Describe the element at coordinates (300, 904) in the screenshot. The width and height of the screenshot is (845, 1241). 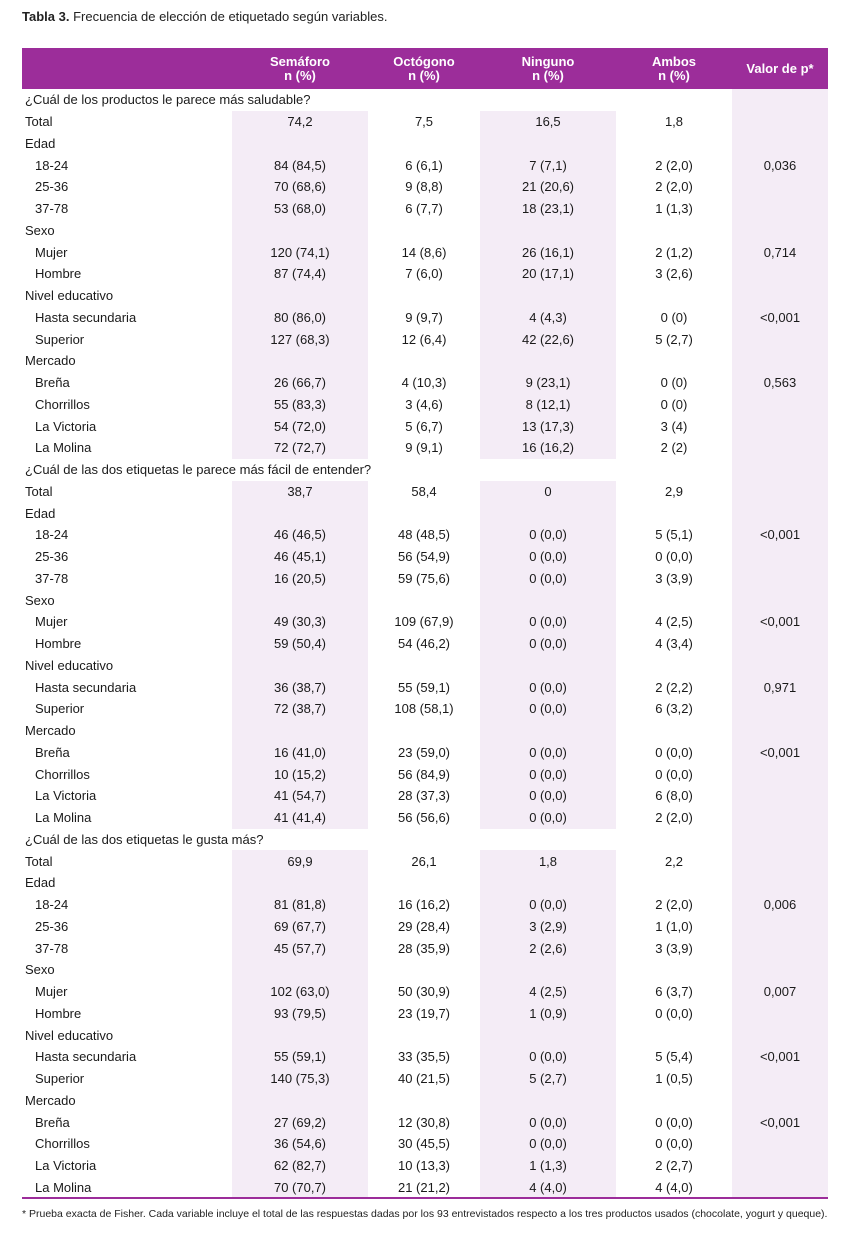
I see `semaforo-cell: 81 (81,8)` at that location.